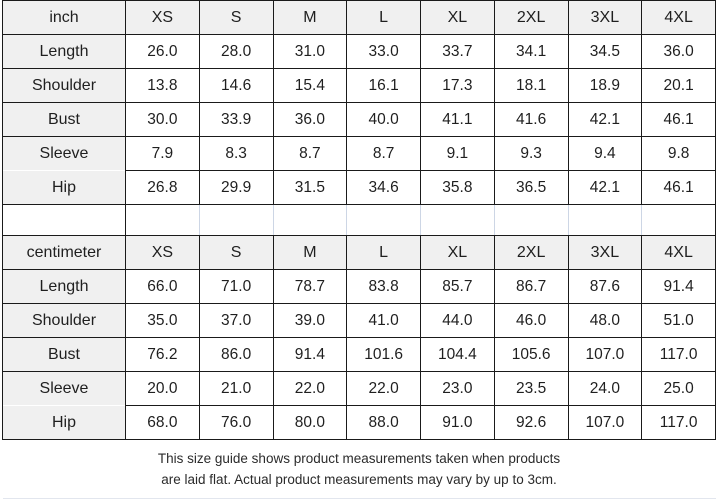 The image size is (721, 499). What do you see at coordinates (678, 320) in the screenshot?
I see `cell-centimeter-shoulder-4xl: 51.0` at bounding box center [678, 320].